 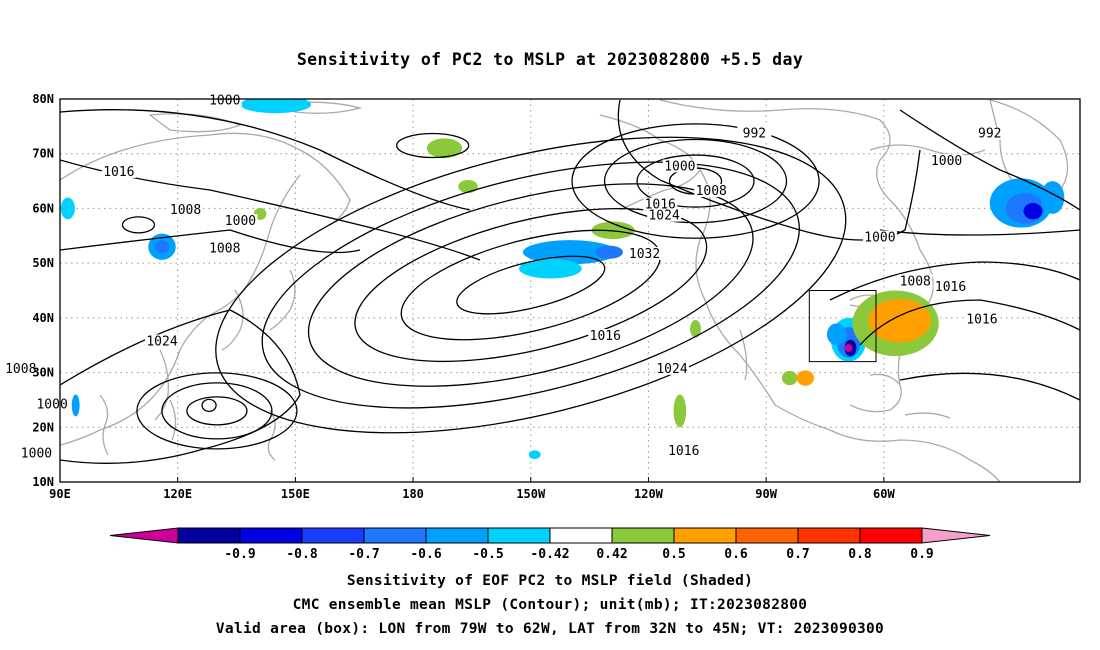 I want to click on colorbar-label: 0.5, so click(x=673, y=554).